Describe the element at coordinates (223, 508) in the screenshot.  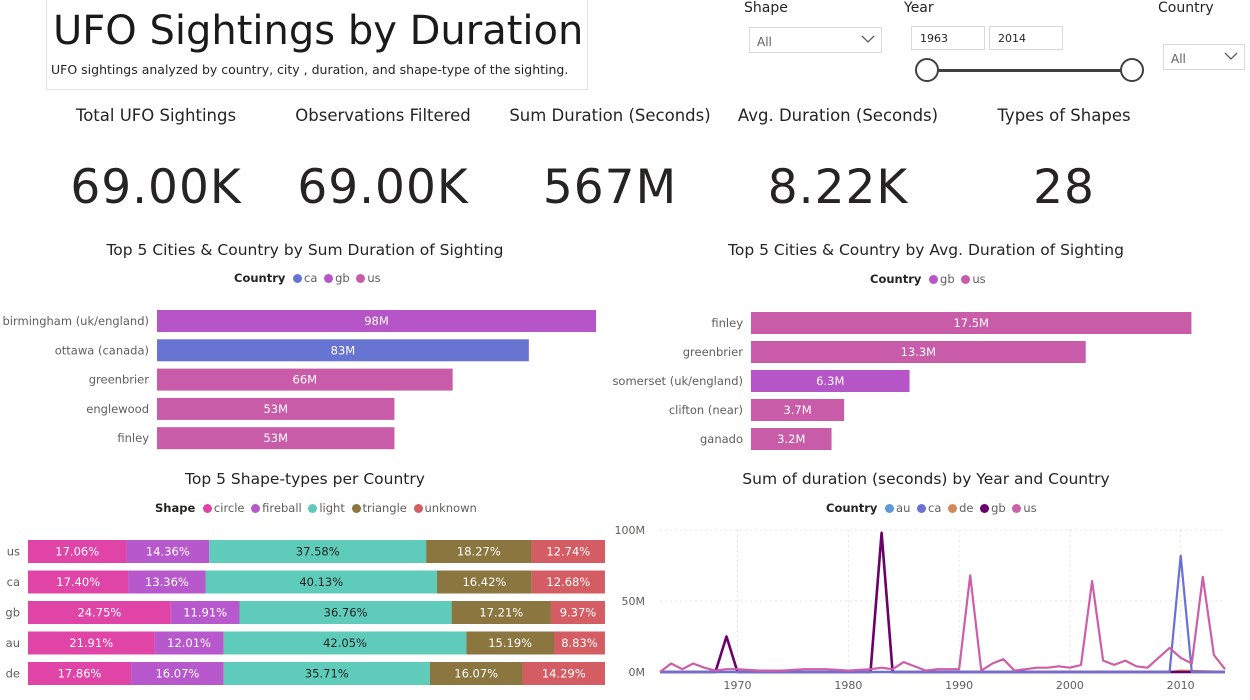
I see `legend-item-circle: circle` at that location.